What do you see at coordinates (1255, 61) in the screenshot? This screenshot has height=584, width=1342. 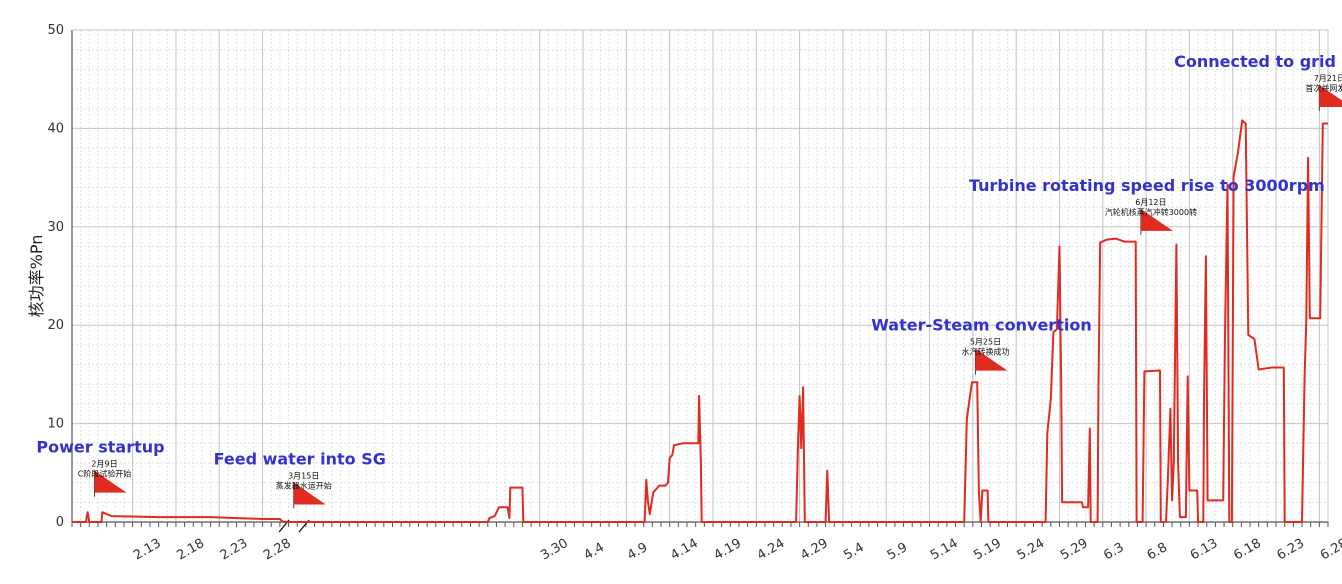 I see `milestone-label: Connected to grid` at bounding box center [1255, 61].